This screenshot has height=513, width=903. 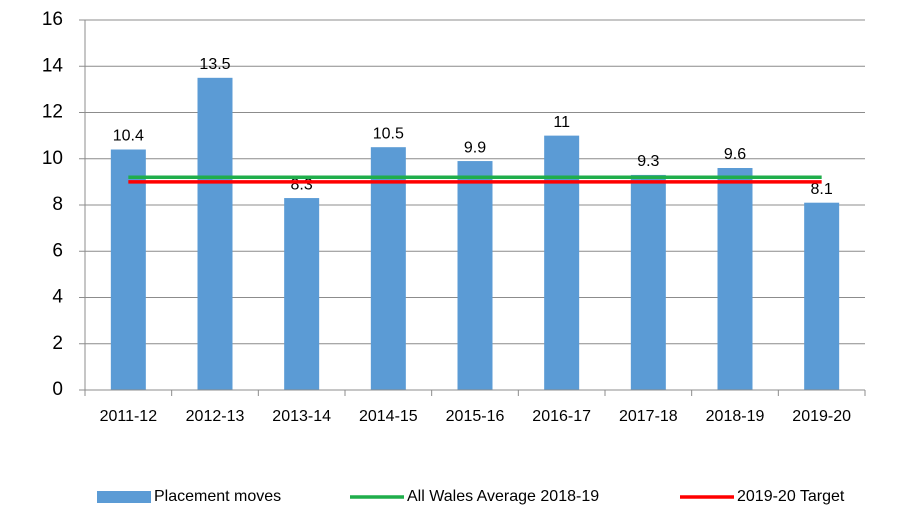 I want to click on data-label: 11, so click(x=561, y=122).